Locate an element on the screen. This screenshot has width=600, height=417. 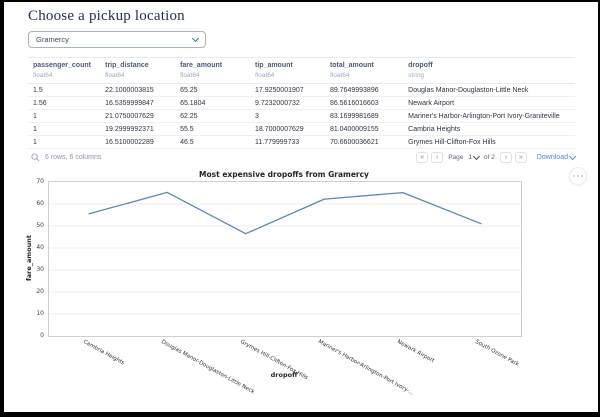
next-page-button: › is located at coordinates (505, 157).